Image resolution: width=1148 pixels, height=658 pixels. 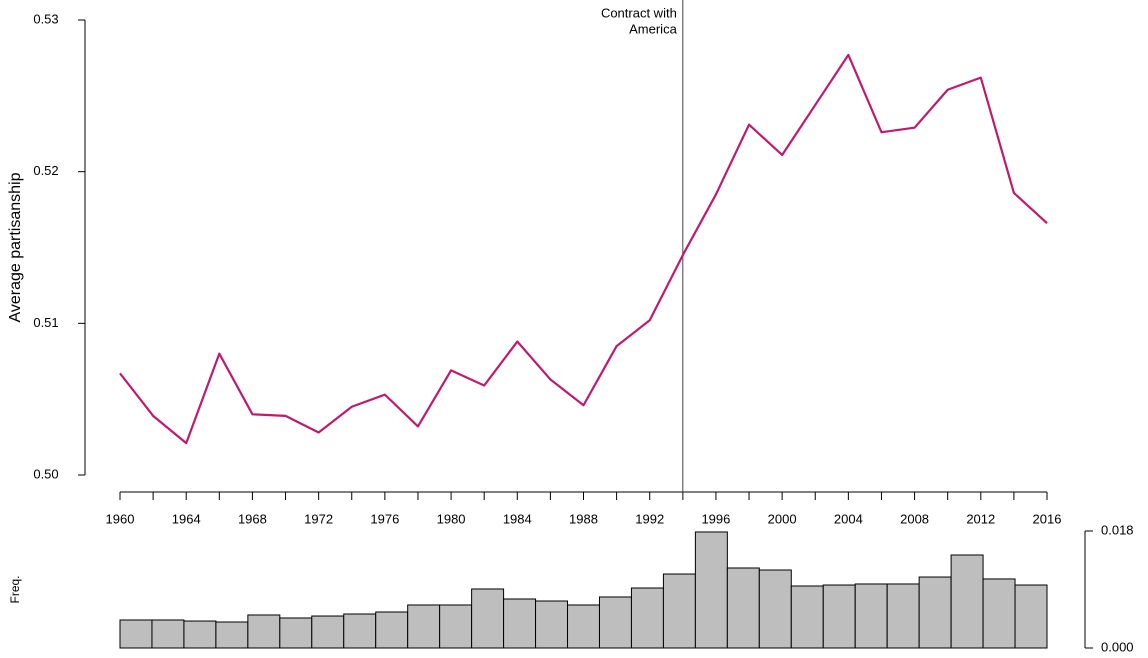 What do you see at coordinates (45, 170) in the screenshot?
I see `y-tick-label: 0.52` at bounding box center [45, 170].